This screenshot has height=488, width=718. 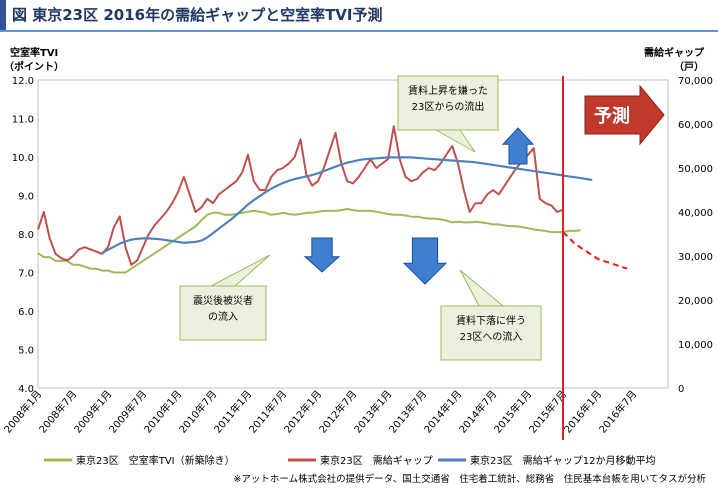 I want to click on callout-text: の流入, so click(x=223, y=316).